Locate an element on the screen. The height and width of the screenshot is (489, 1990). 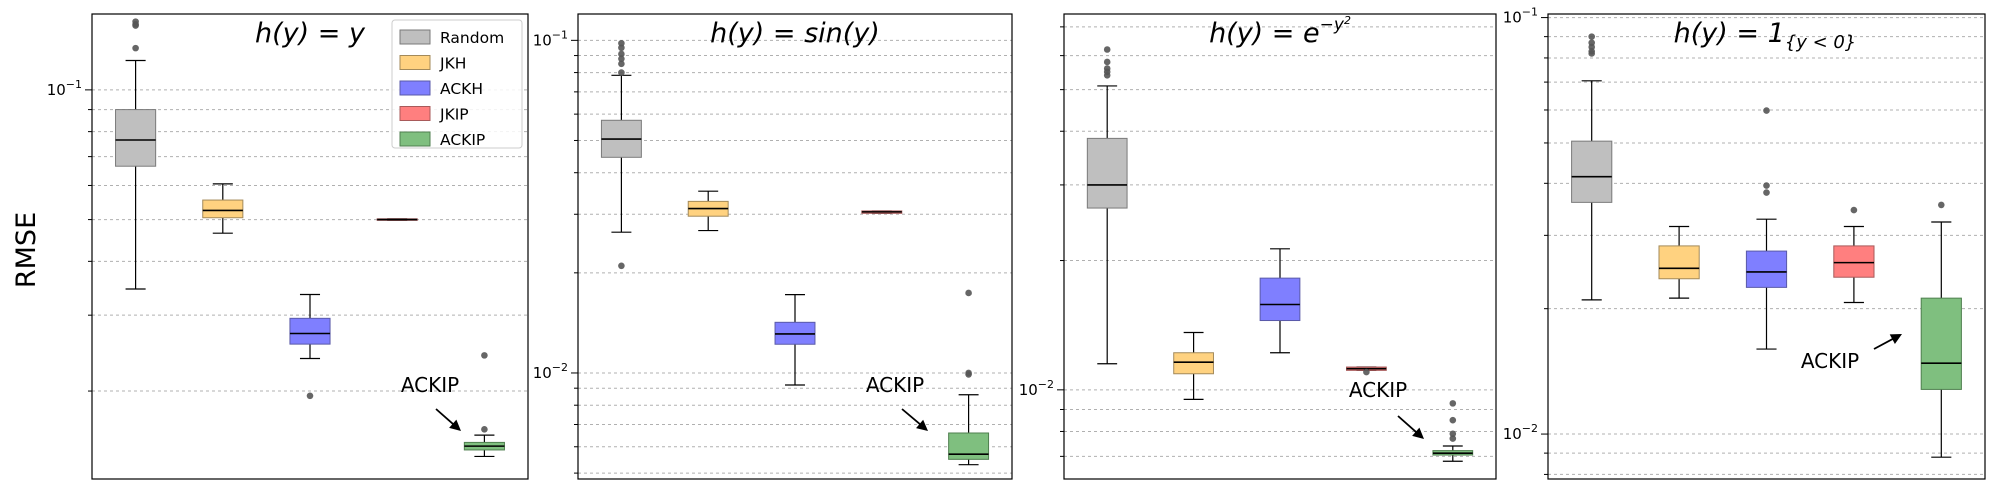
legend-label: Random is located at coordinates (472, 38).